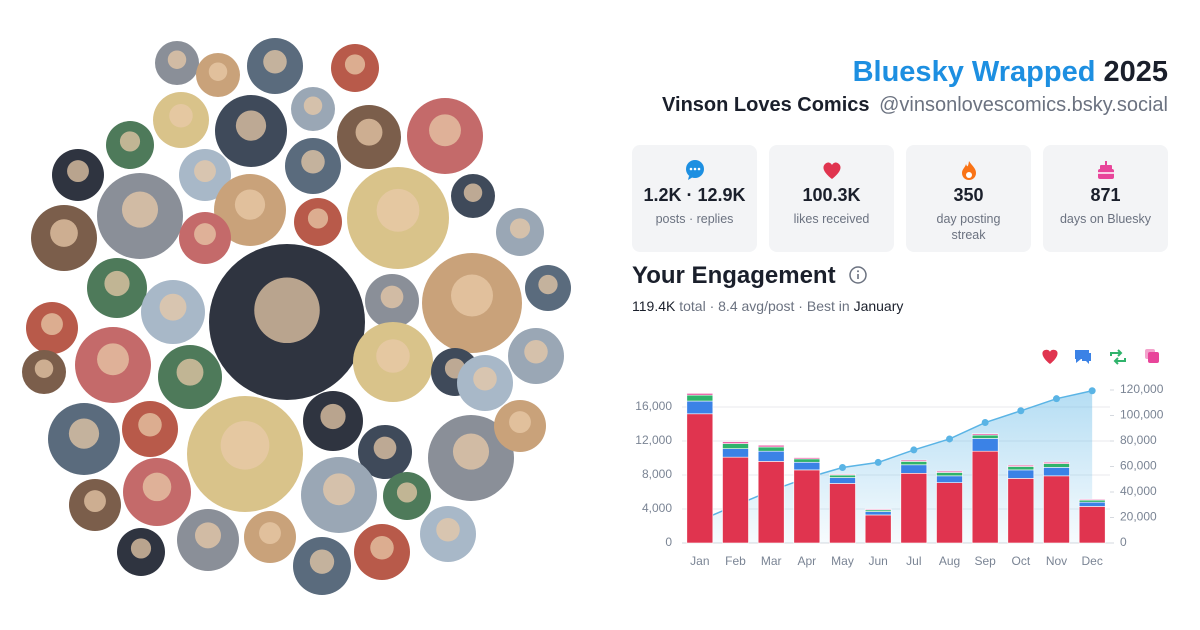 The width and height of the screenshot is (1200, 630). Describe the element at coordinates (771, 561) in the screenshot. I see `x-tick-label: Mar` at that location.